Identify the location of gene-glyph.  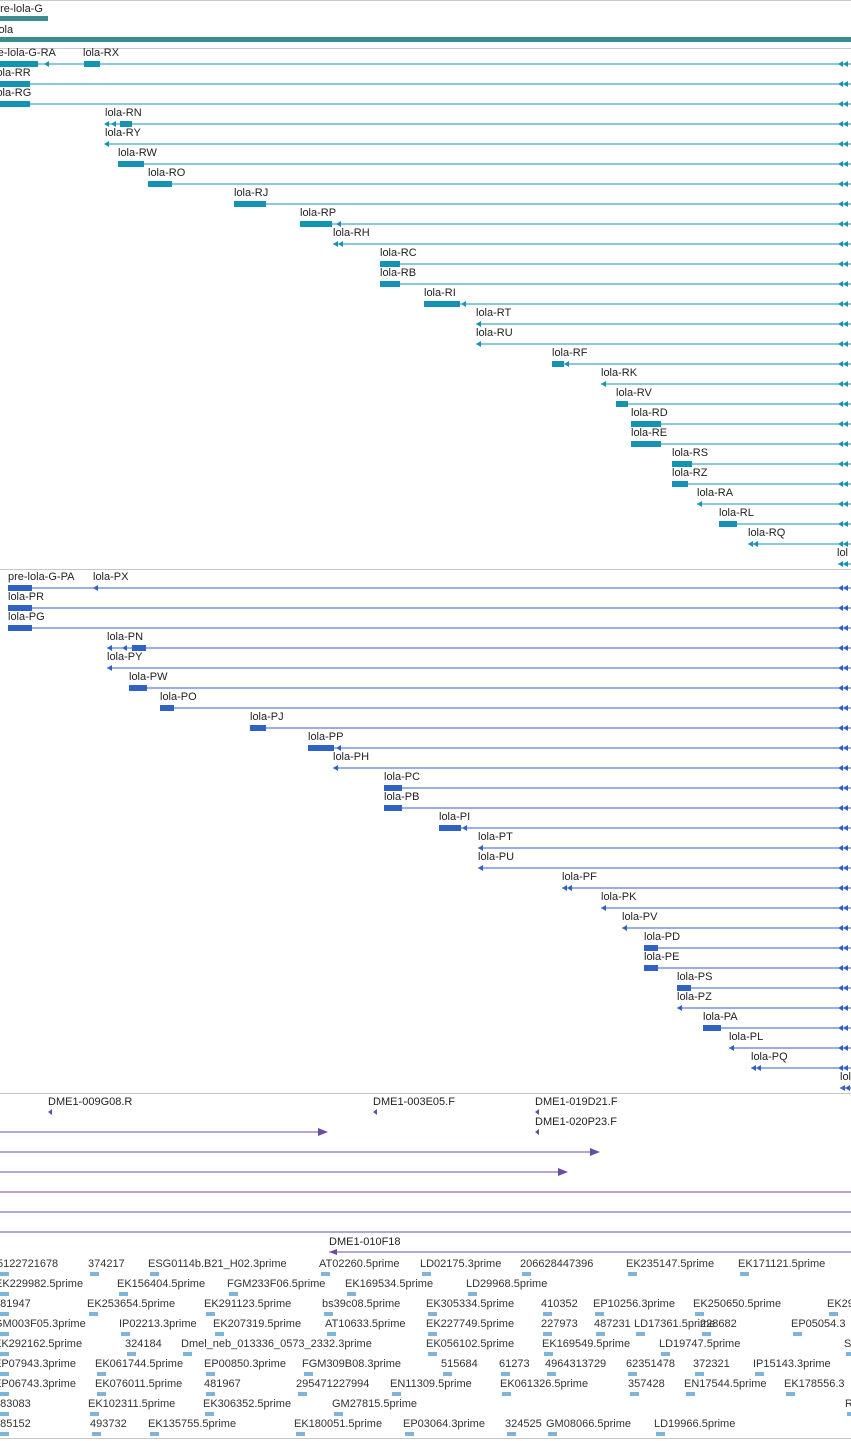
(425, 39).